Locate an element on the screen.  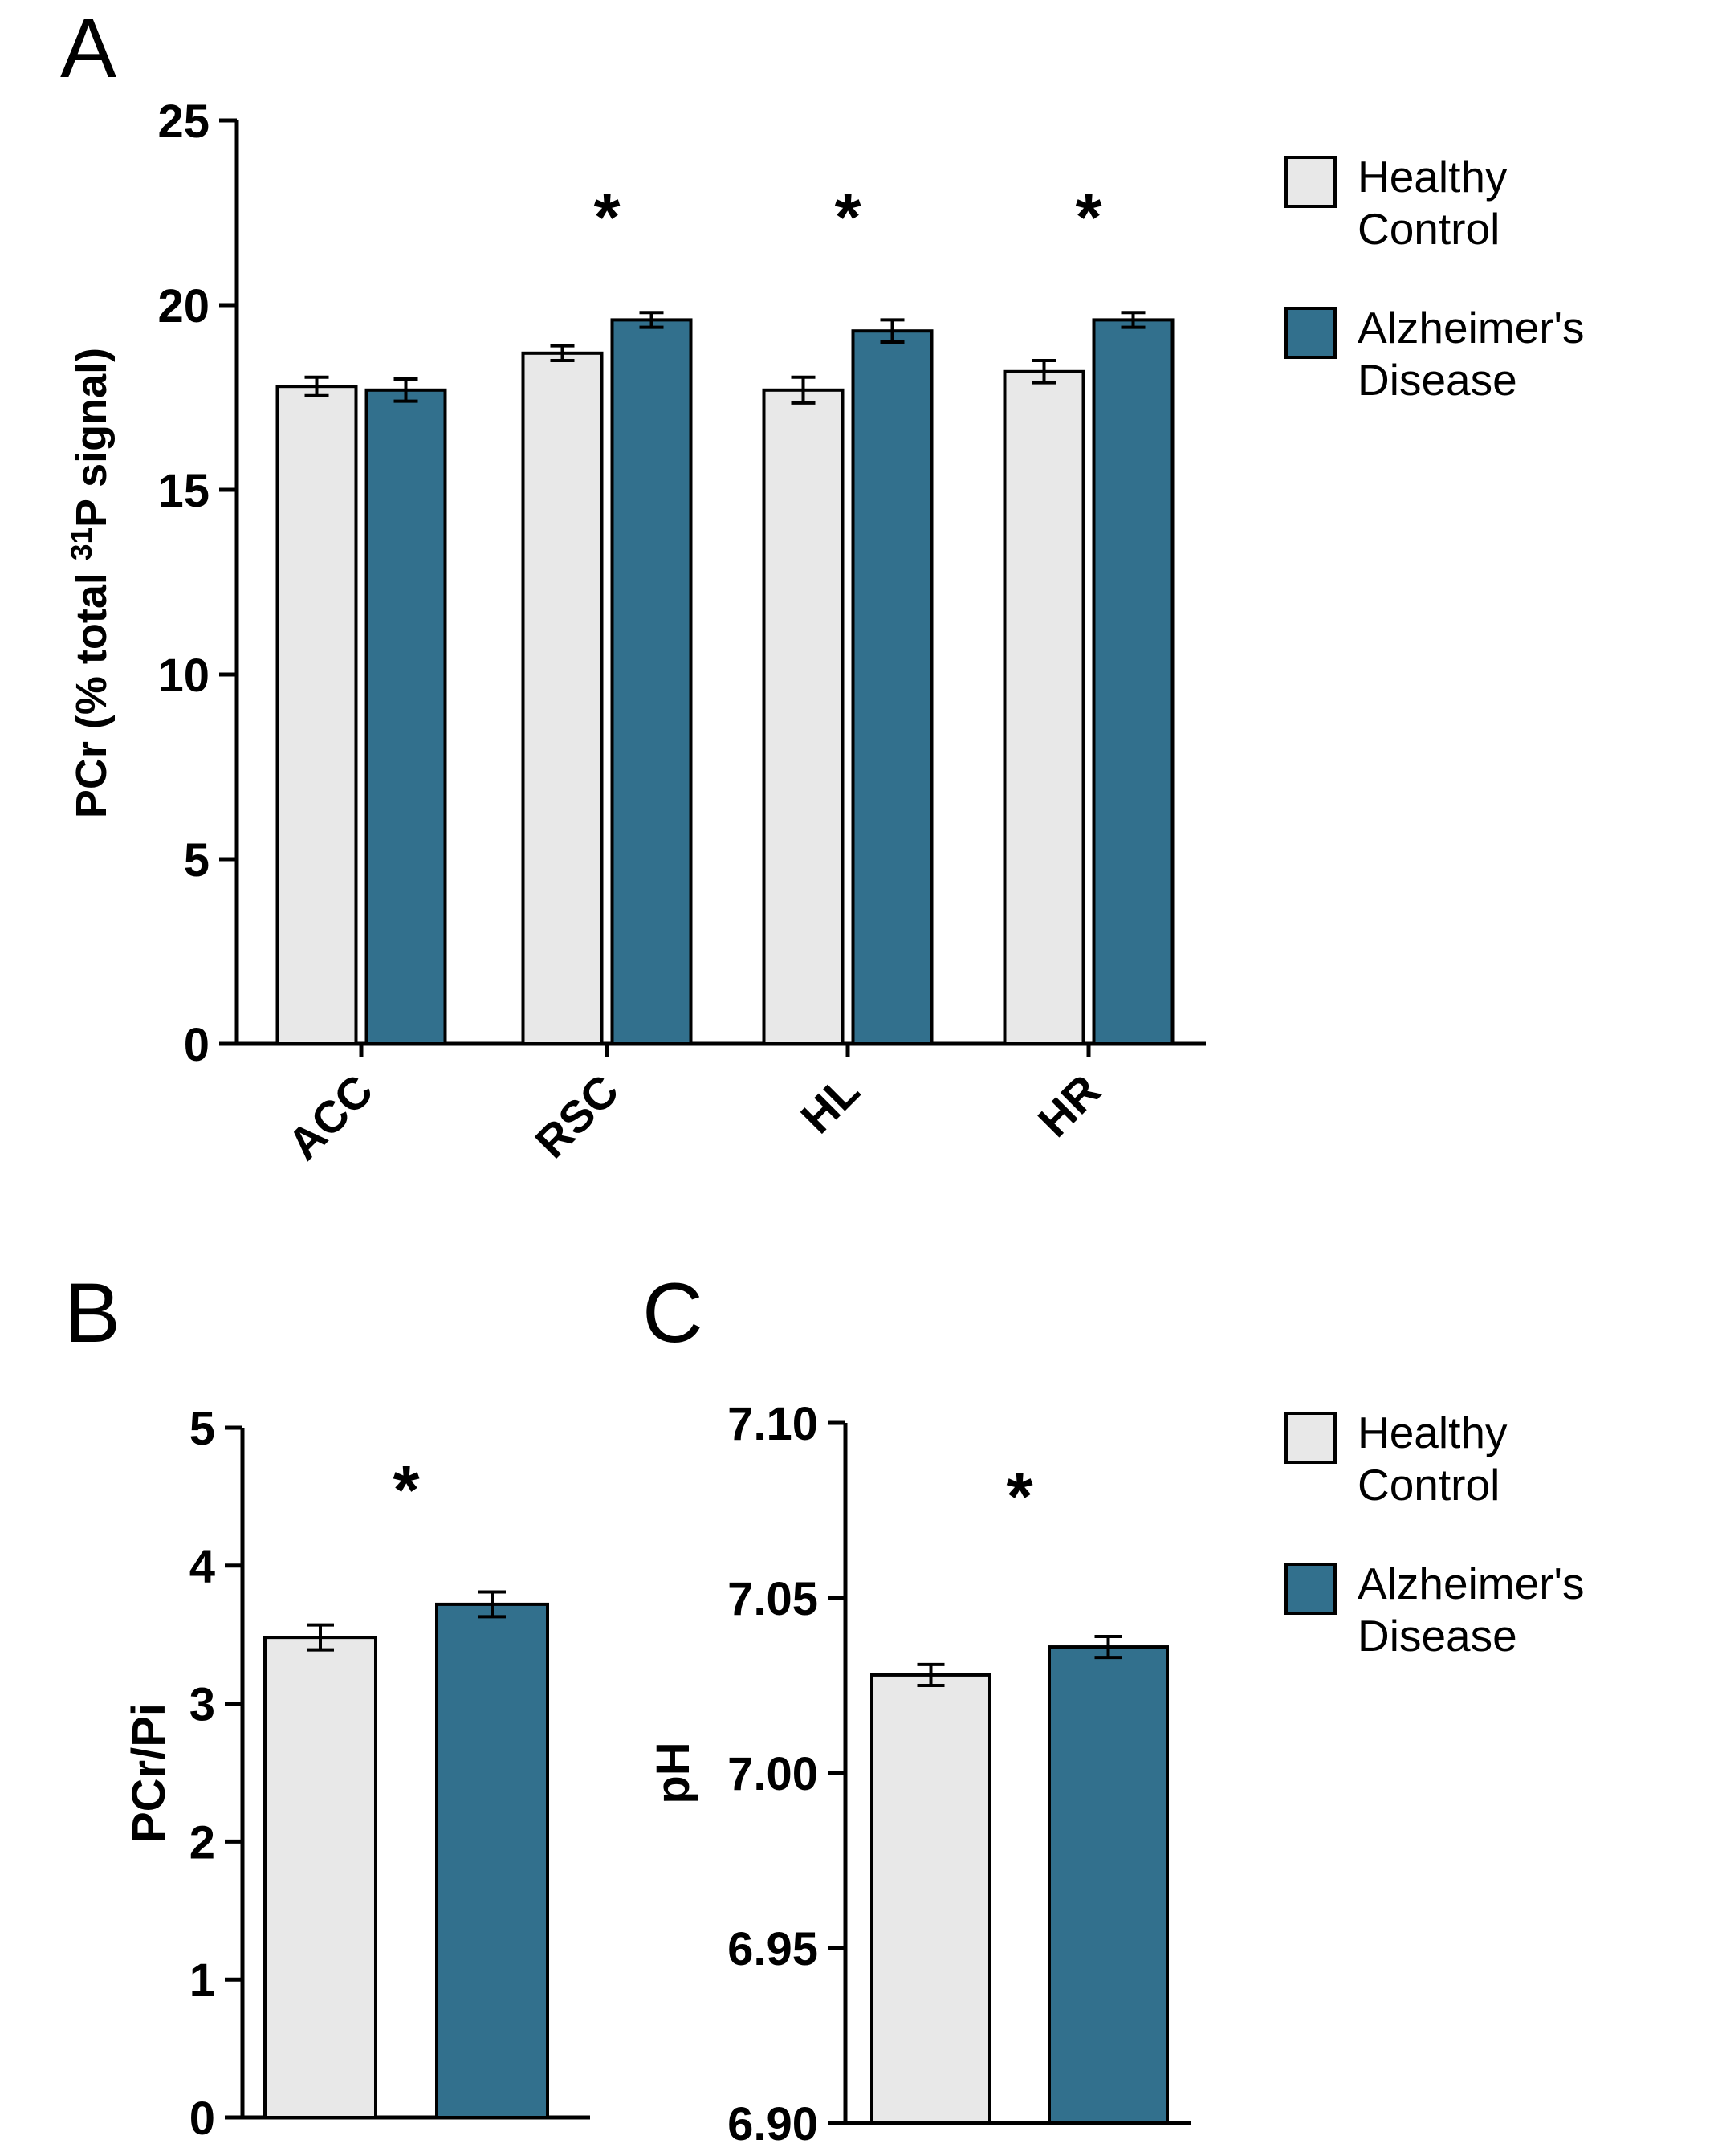
chart-c: 6.90 6.95 7.00 7.05 7.10 * pH is located at coordinates (919, 1774).